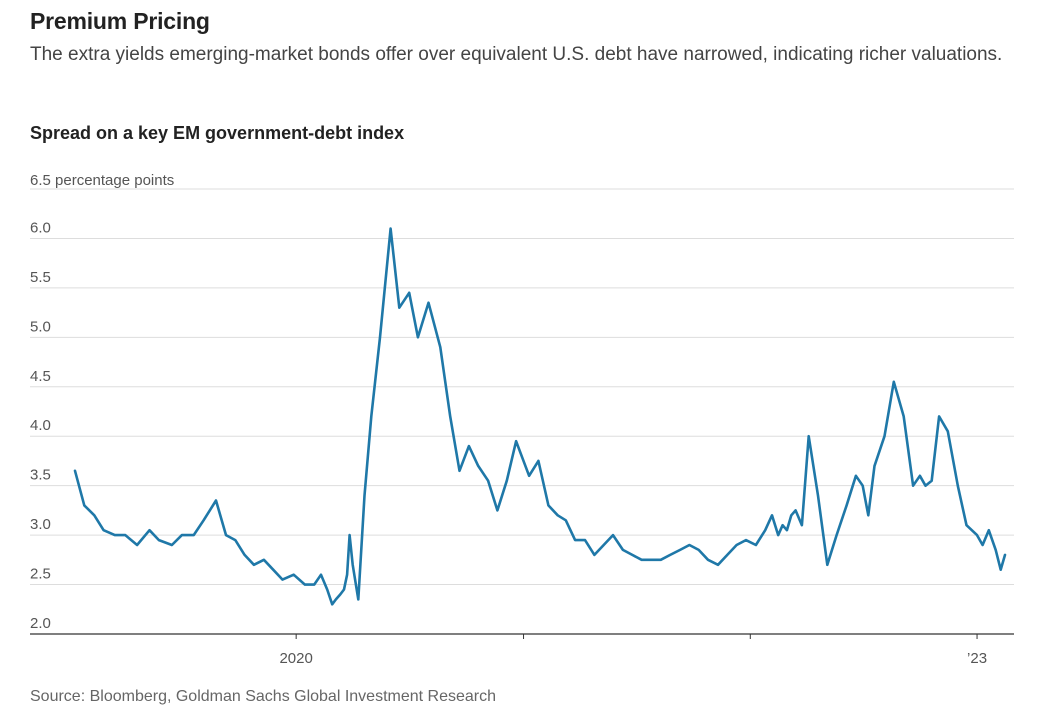  Describe the element at coordinates (40, 326) in the screenshot. I see `y-tick-label: 5.0` at that location.